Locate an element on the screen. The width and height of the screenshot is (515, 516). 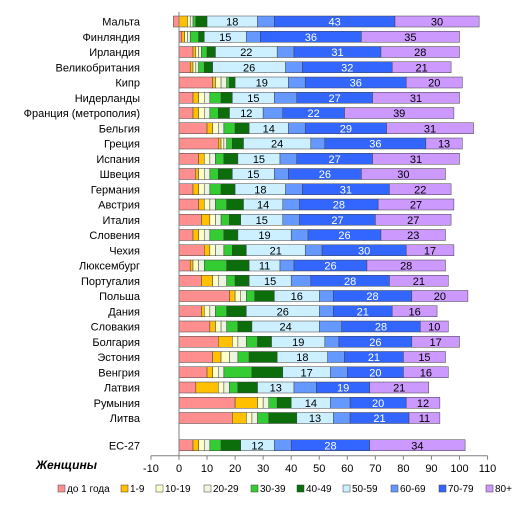
category-label: Венгрия is located at coordinates (119, 373).